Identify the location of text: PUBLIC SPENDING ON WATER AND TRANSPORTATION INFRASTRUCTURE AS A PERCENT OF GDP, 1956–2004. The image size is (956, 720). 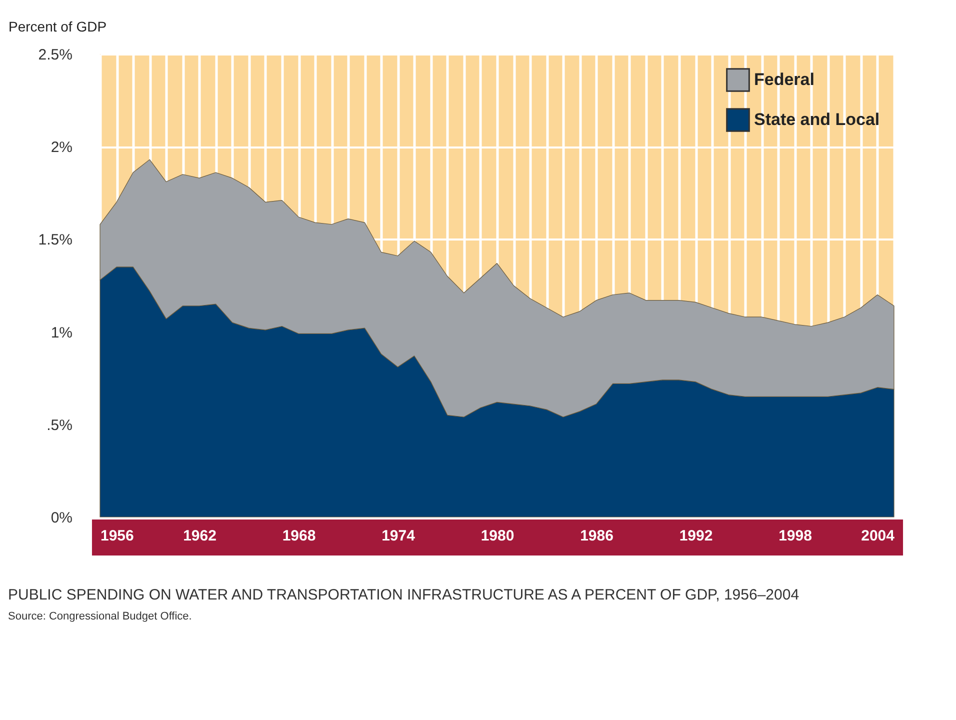
(404, 595).